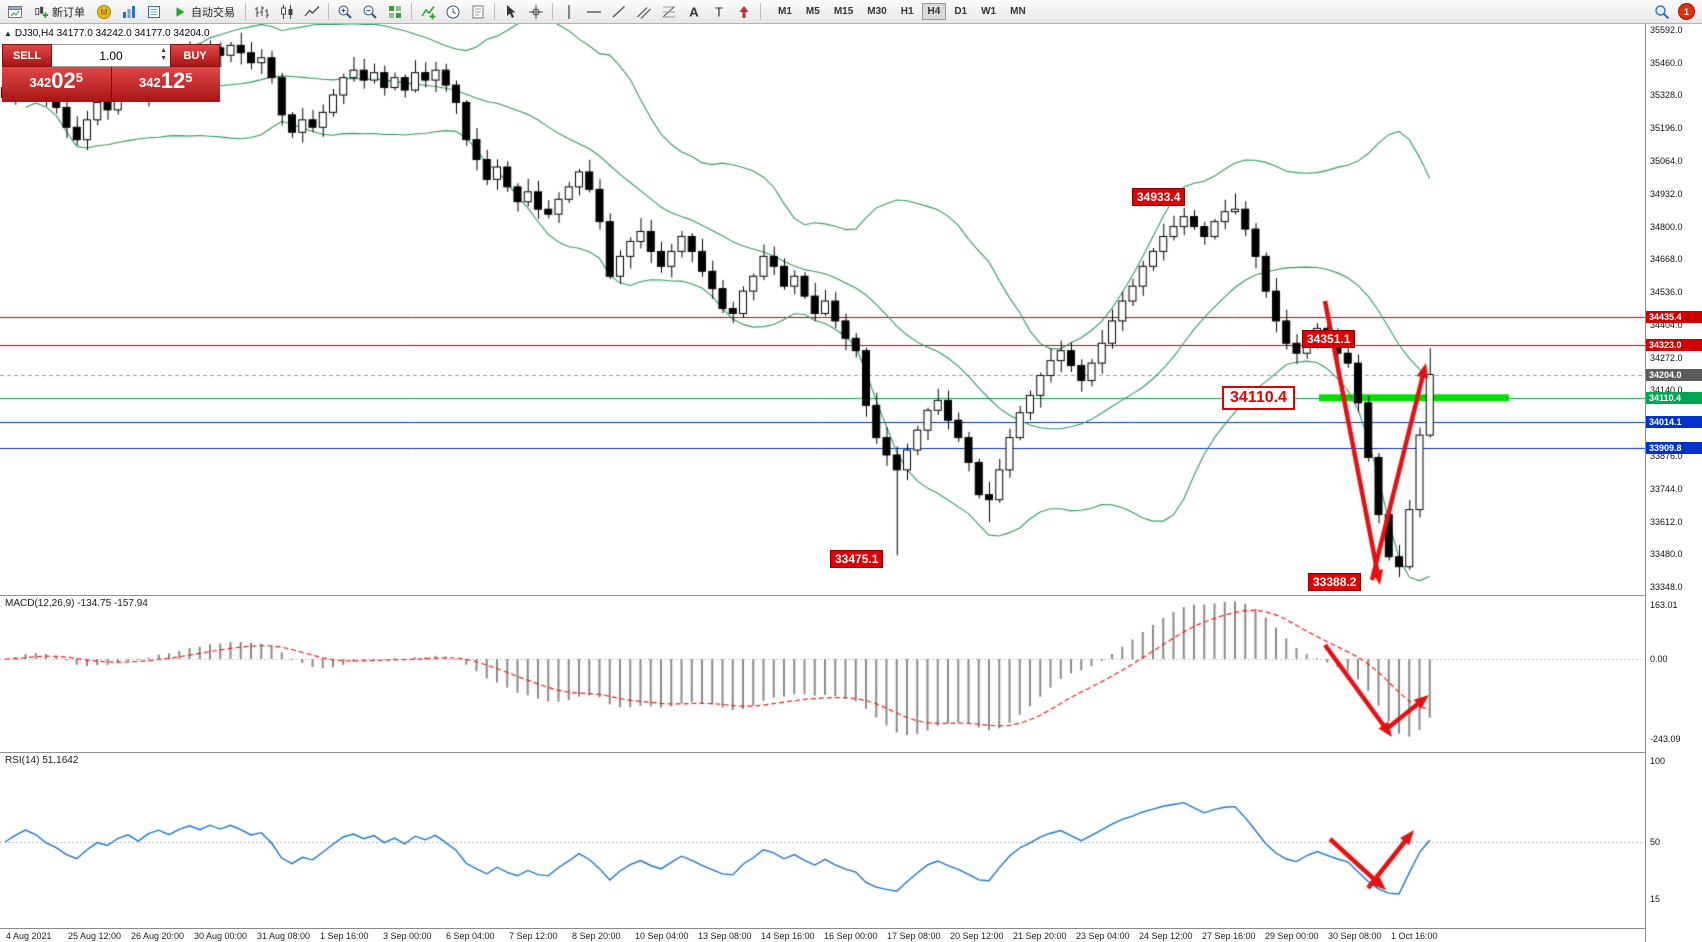  Describe the element at coordinates (213, 12) in the screenshot. I see `auto-trading-label: 自动交易` at that location.